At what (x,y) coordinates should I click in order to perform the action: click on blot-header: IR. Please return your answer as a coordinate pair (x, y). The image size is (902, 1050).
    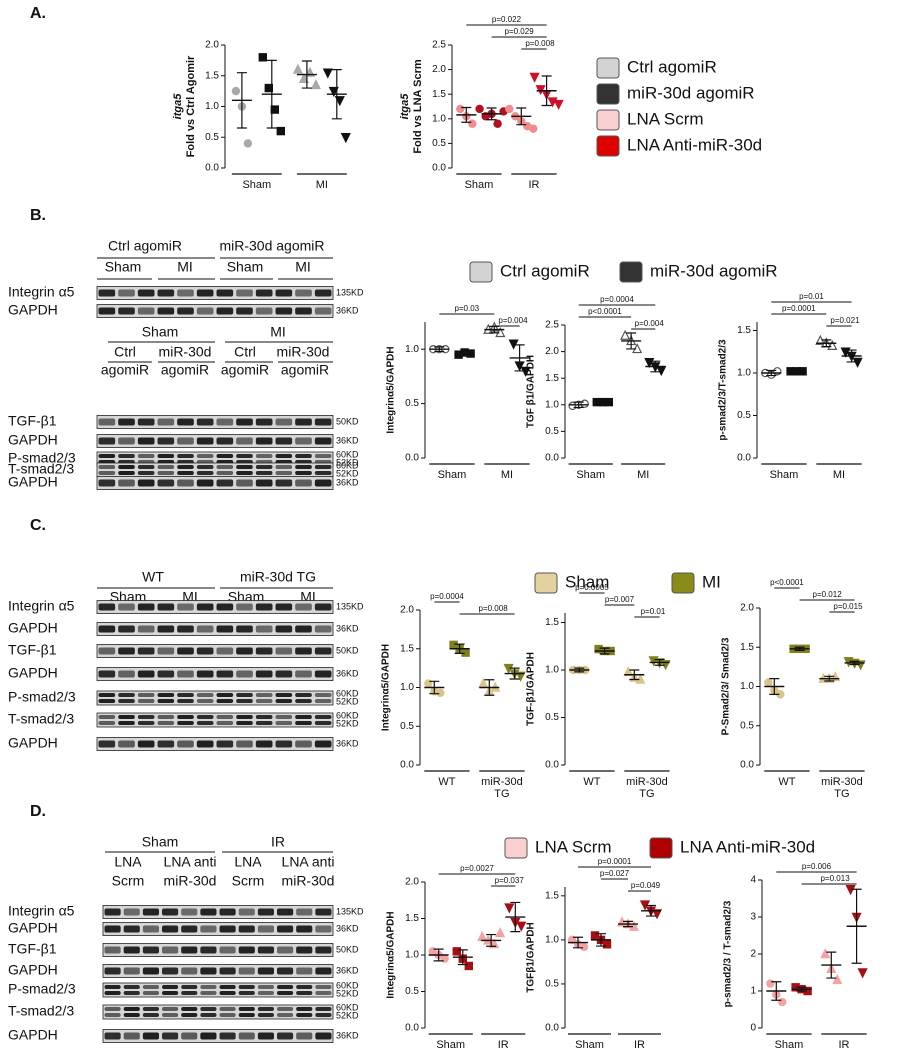
    Looking at the image, I should click on (278, 842).